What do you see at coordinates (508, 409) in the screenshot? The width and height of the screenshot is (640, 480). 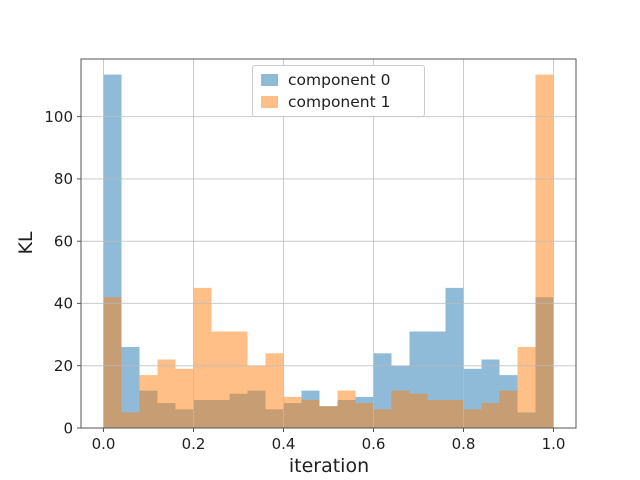 I see `hist-bar-series1-bin22` at bounding box center [508, 409].